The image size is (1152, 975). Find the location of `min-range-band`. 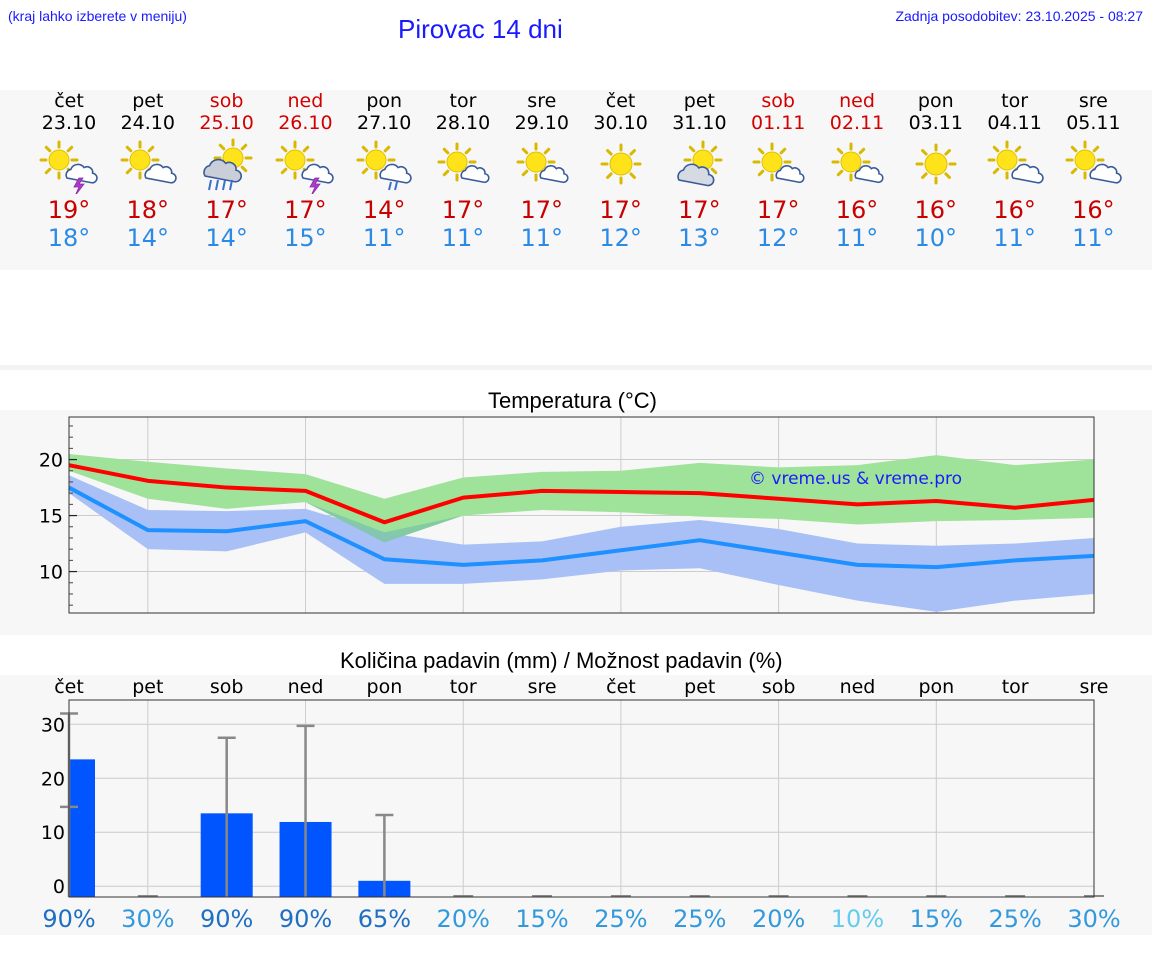

min-range-band is located at coordinates (581, 543).